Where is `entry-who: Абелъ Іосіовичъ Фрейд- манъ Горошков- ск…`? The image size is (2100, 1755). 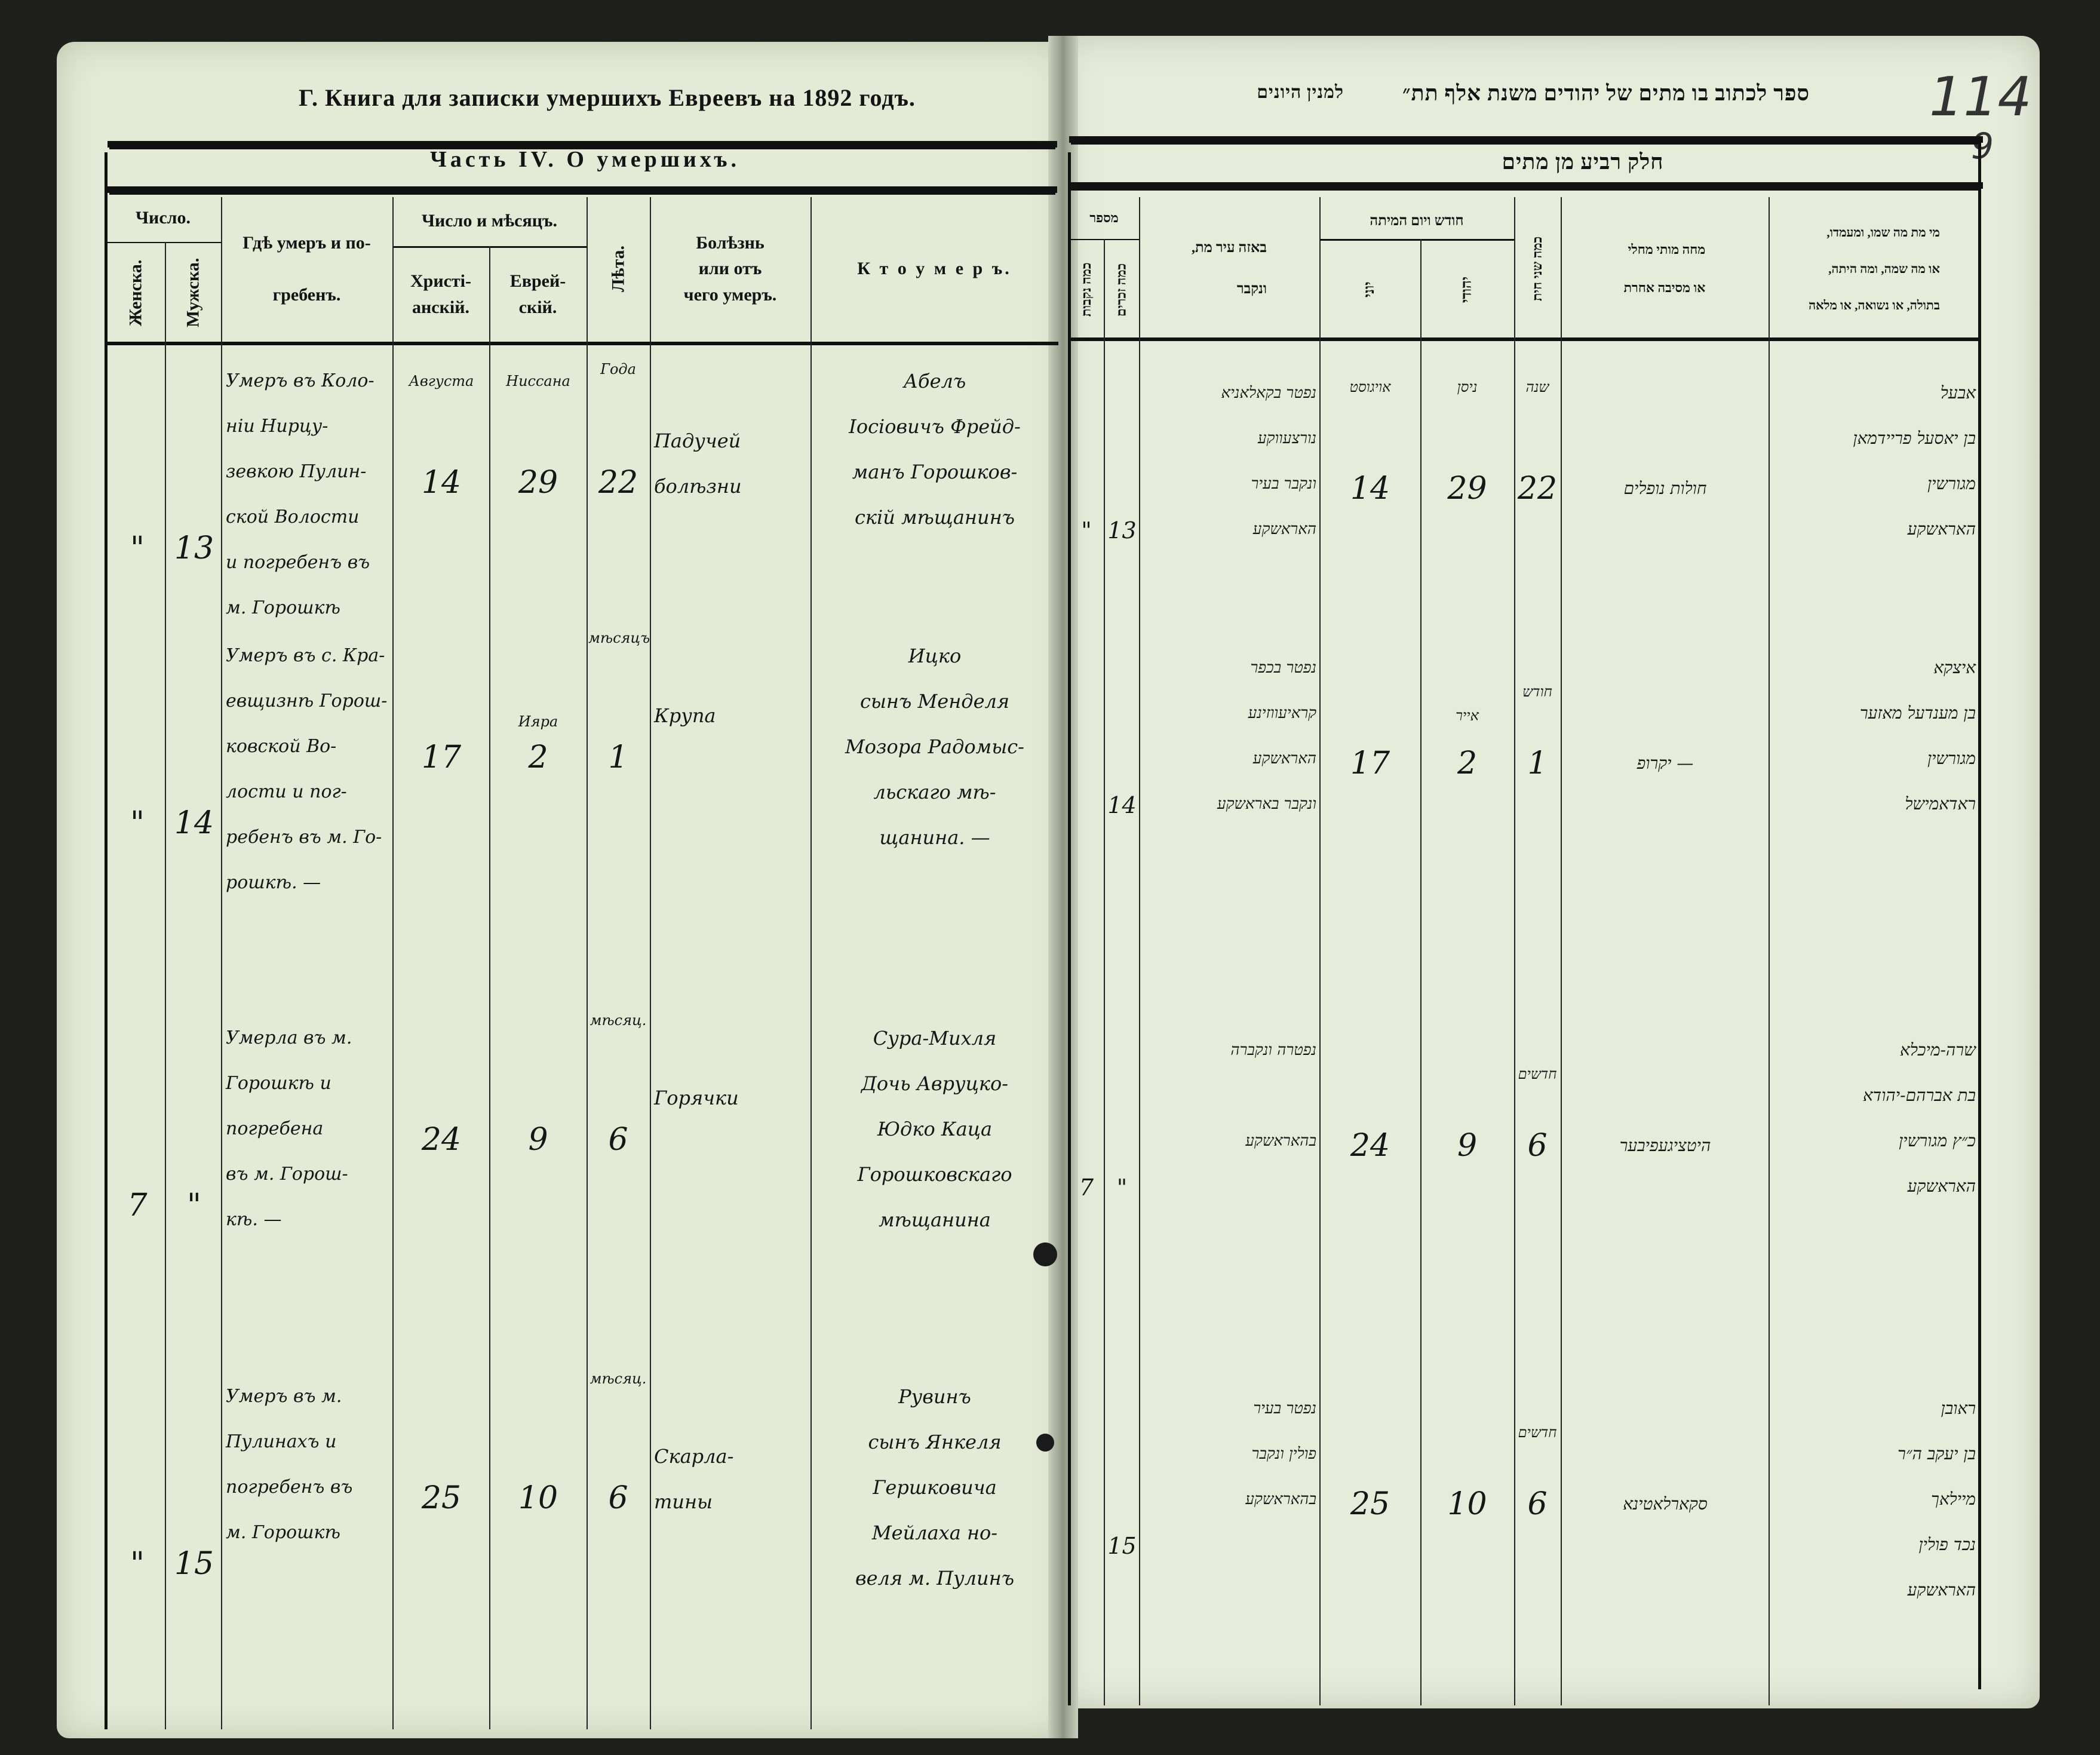 entry-who: Абелъ Іосіовичъ Фрейд- манъ Горошков- ск… is located at coordinates (935, 449).